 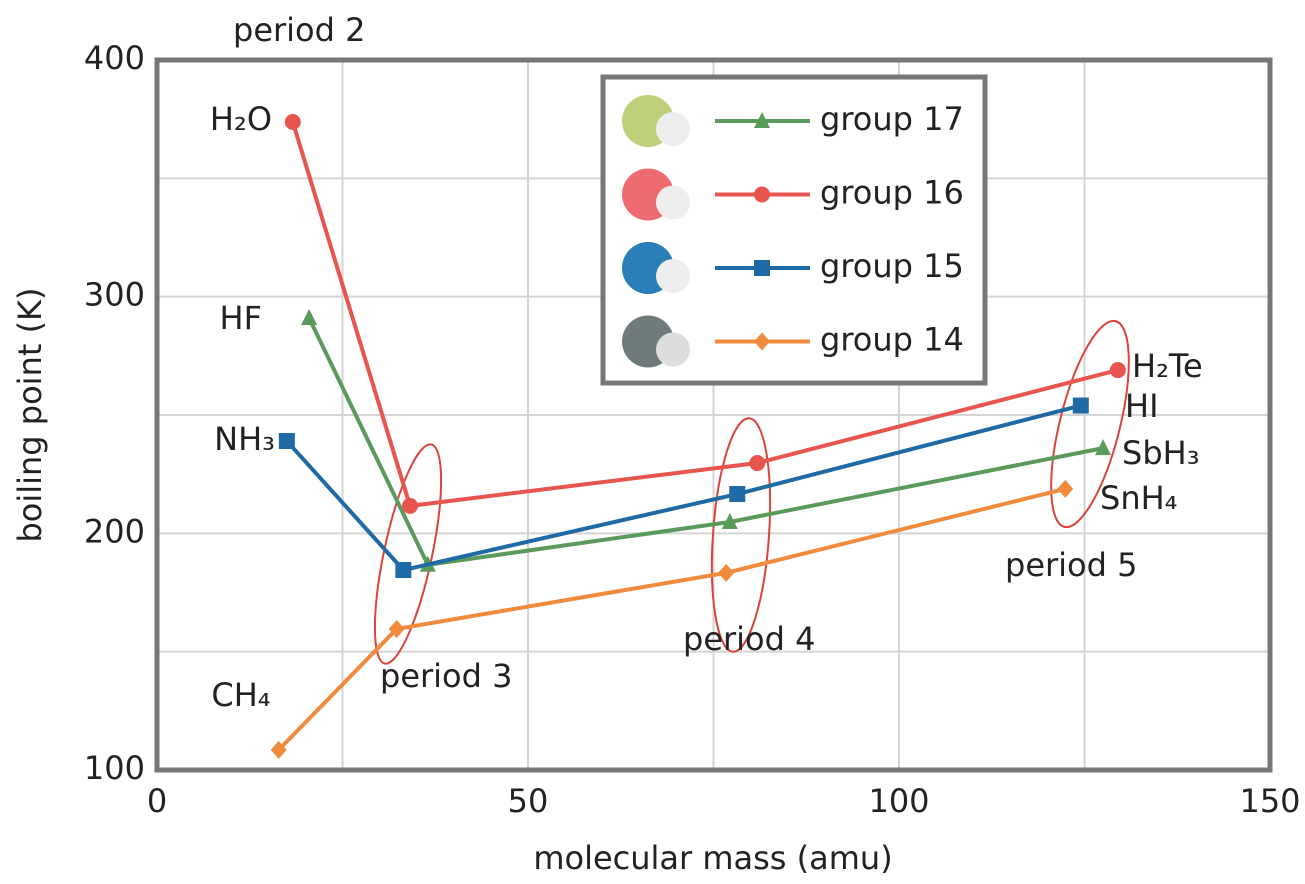 What do you see at coordinates (898, 801) in the screenshot?
I see `x-tick-label: 100` at bounding box center [898, 801].